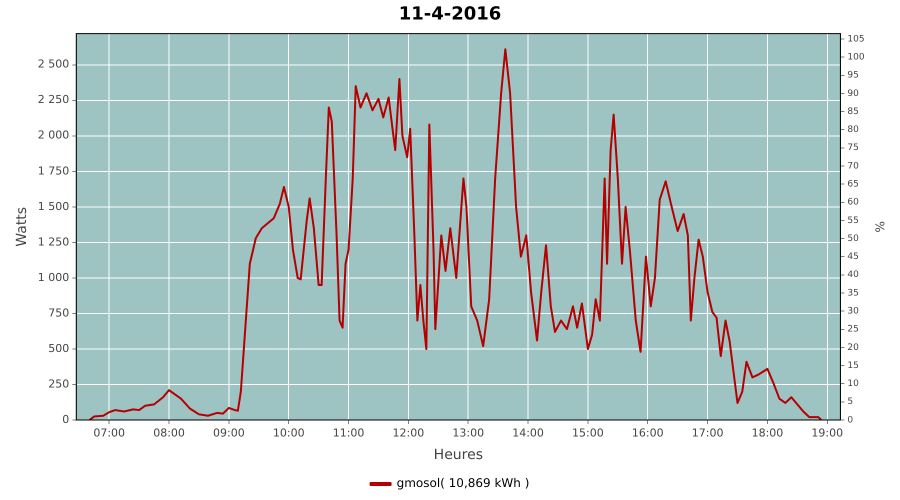 The image size is (900, 500). I want to click on y2-tick-label: 90, so click(853, 93).